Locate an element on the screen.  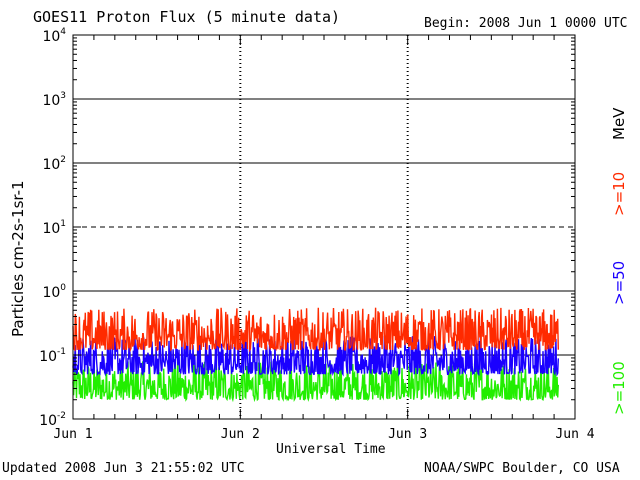
y-axis-label: Particles cm-2s-1sr-1 is located at coordinates (18, 258).